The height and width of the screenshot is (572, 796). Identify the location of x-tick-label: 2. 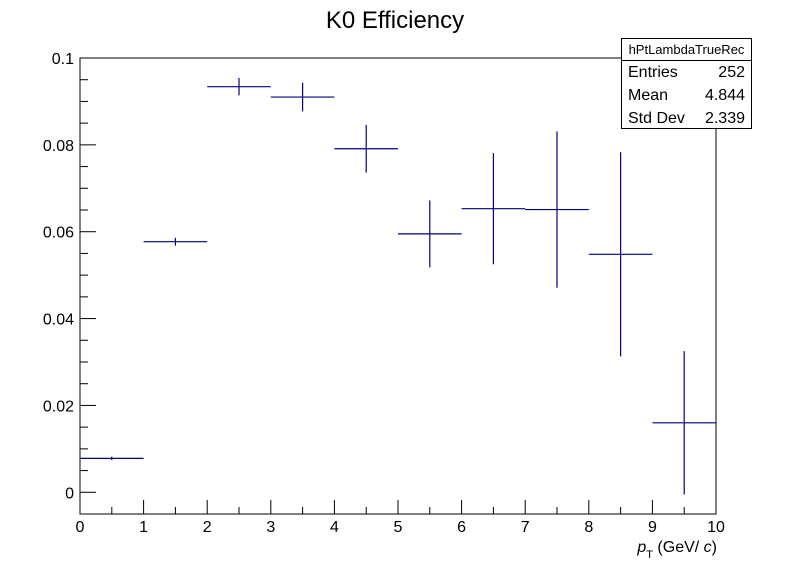
(207, 527).